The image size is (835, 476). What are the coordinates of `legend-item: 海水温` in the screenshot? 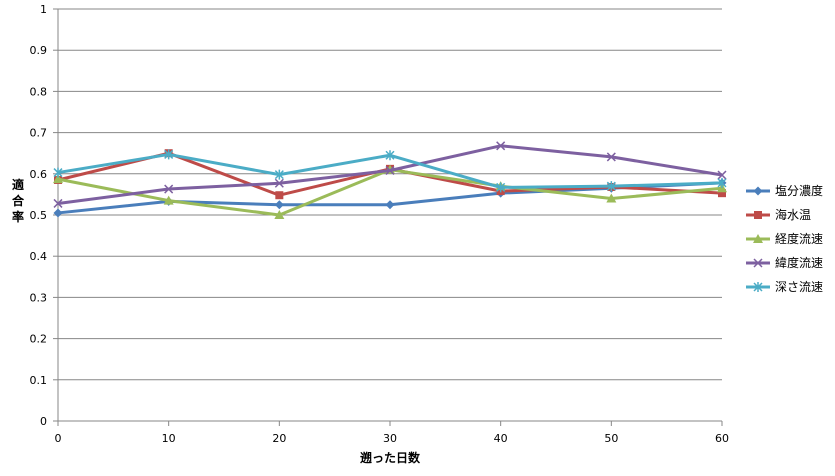 It's located at (778, 214).